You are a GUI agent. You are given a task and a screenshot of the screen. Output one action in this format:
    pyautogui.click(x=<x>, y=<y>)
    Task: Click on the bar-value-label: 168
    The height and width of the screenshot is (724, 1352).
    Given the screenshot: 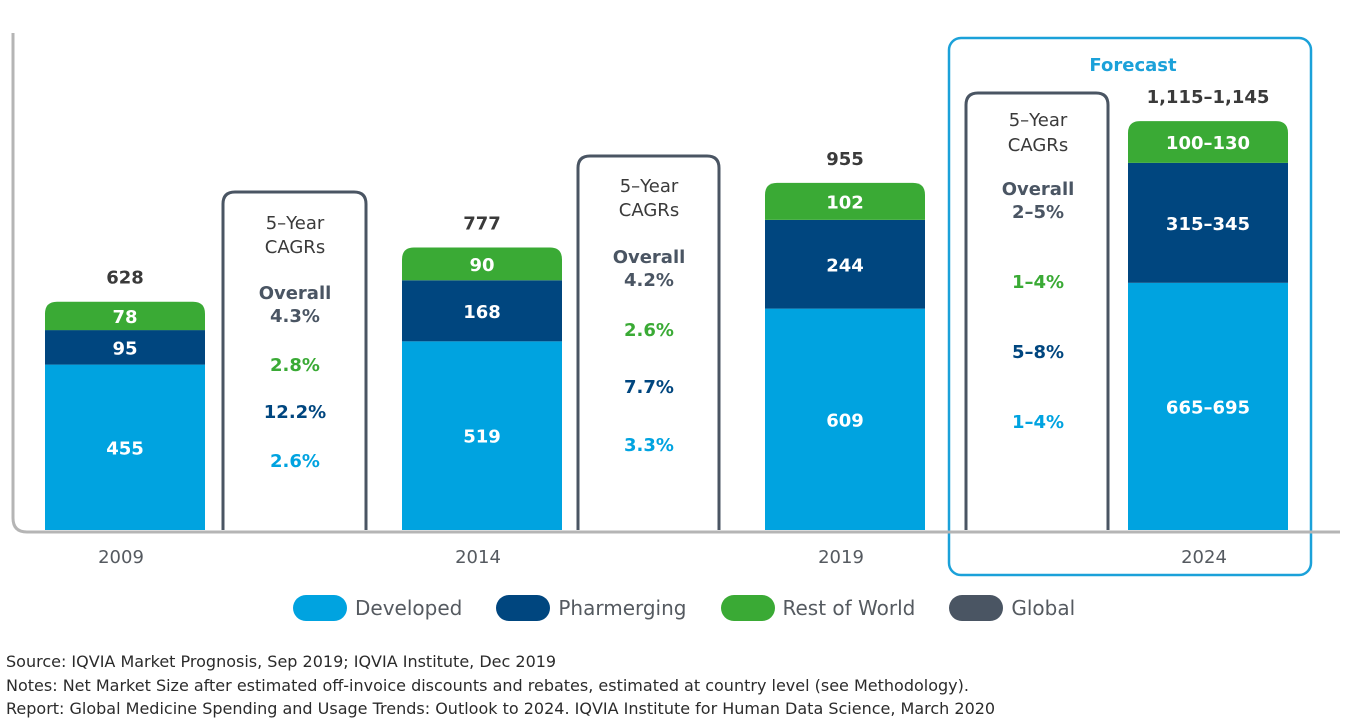 What is the action you would take?
    pyautogui.click(x=482, y=312)
    